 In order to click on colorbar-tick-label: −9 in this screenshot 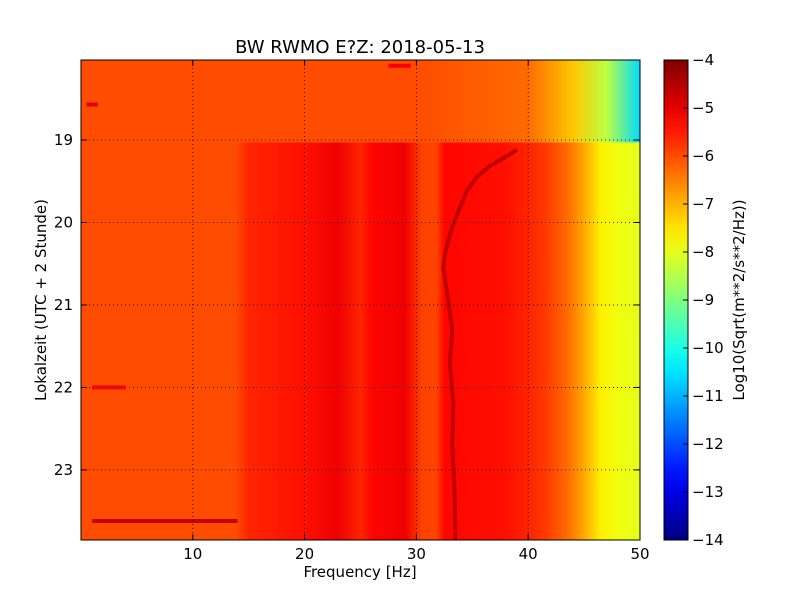, I will do `click(703, 300)`.